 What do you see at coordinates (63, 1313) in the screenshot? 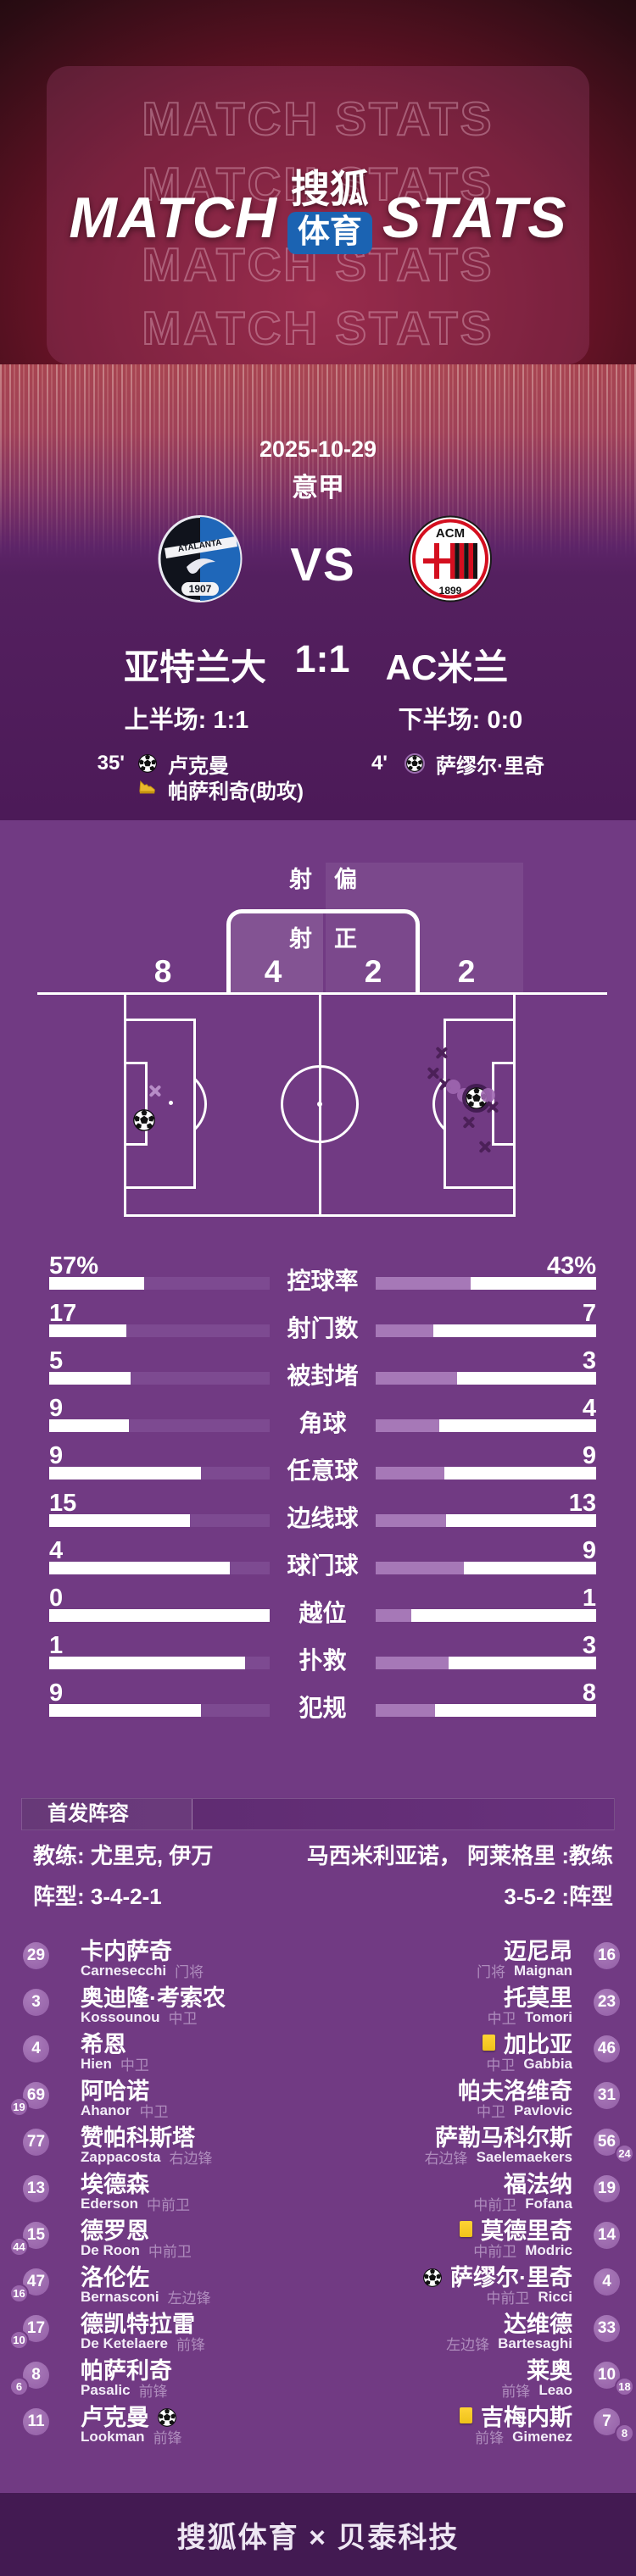
I see `stat-home-value: 17` at bounding box center [63, 1313].